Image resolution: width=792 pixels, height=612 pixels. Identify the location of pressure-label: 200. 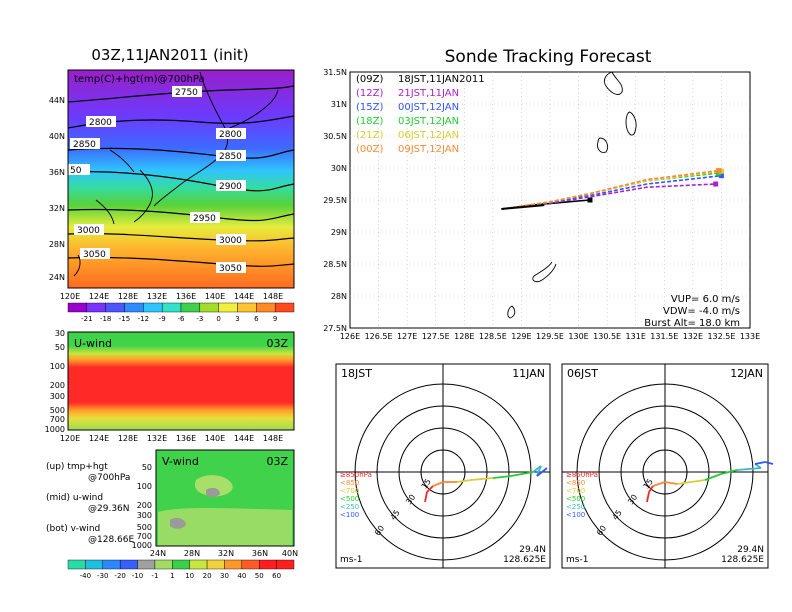
(57, 385).